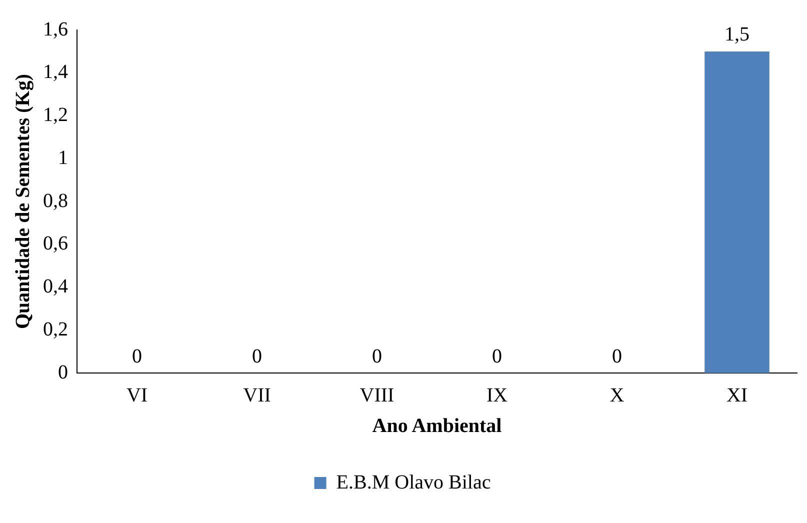 The image size is (807, 523). What do you see at coordinates (257, 395) in the screenshot?
I see `x-tick-label: VII` at bounding box center [257, 395].